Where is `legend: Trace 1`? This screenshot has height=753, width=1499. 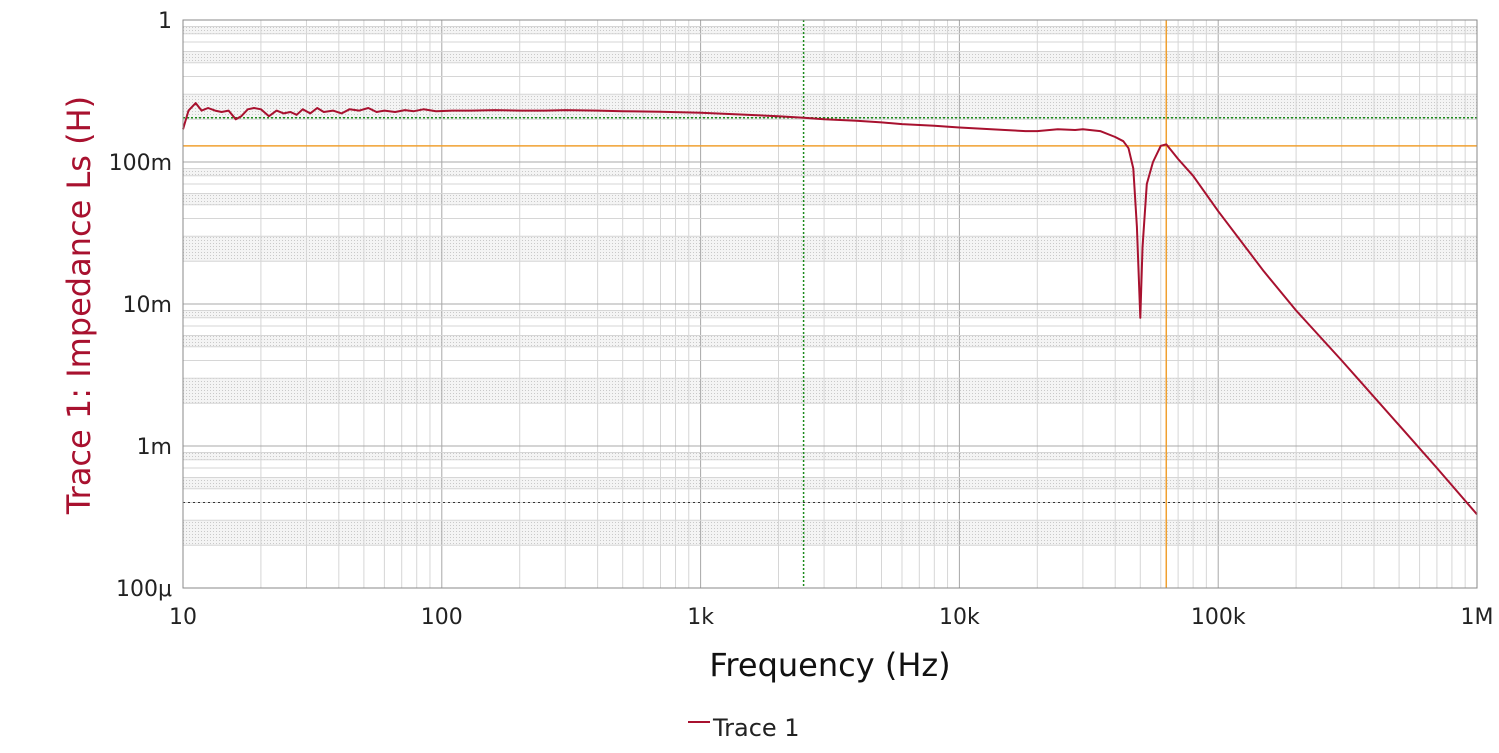 legend: Trace 1 is located at coordinates (744, 728).